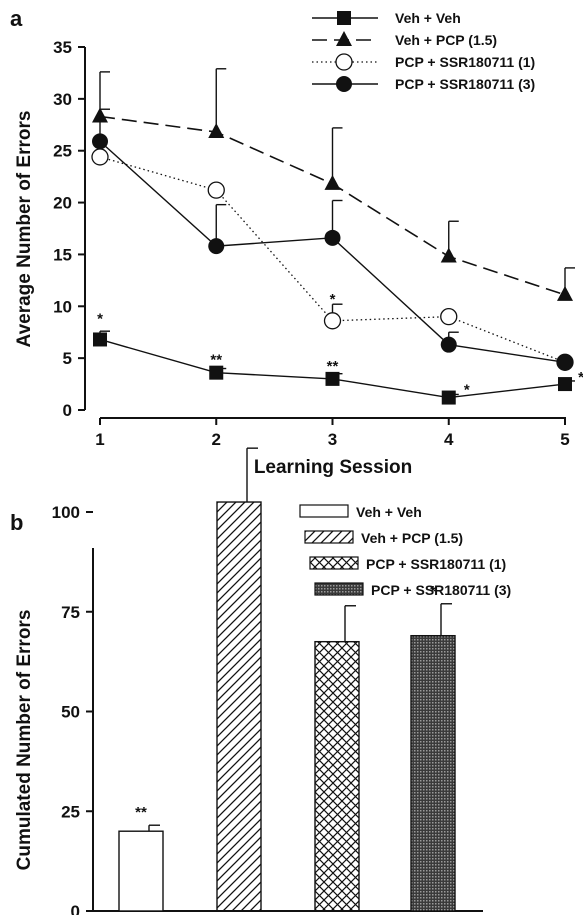  Describe the element at coordinates (99, 439) in the screenshot. I see `panel-a-x-tick-label-0: 1` at that location.